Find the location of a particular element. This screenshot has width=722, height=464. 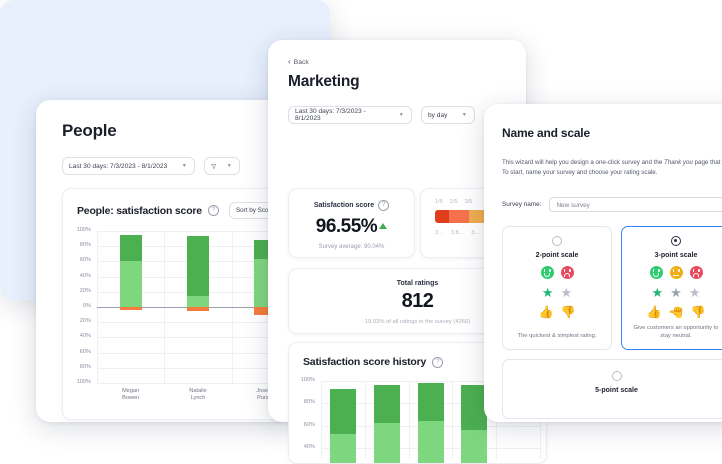

radio-2-point is located at coordinates (557, 241).